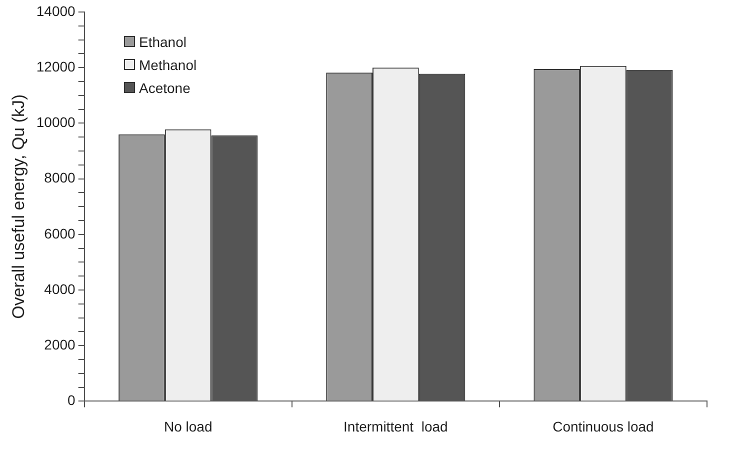 Image resolution: width=732 pixels, height=453 pixels. I want to click on legend-label: Methanol, so click(168, 64).